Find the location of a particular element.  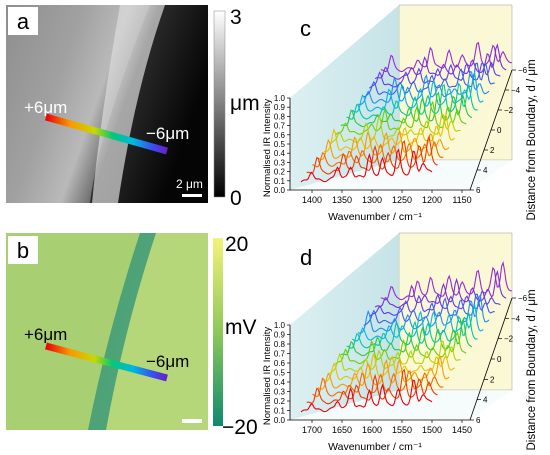

panel-b-rainbow-line is located at coordinates (106, 362).